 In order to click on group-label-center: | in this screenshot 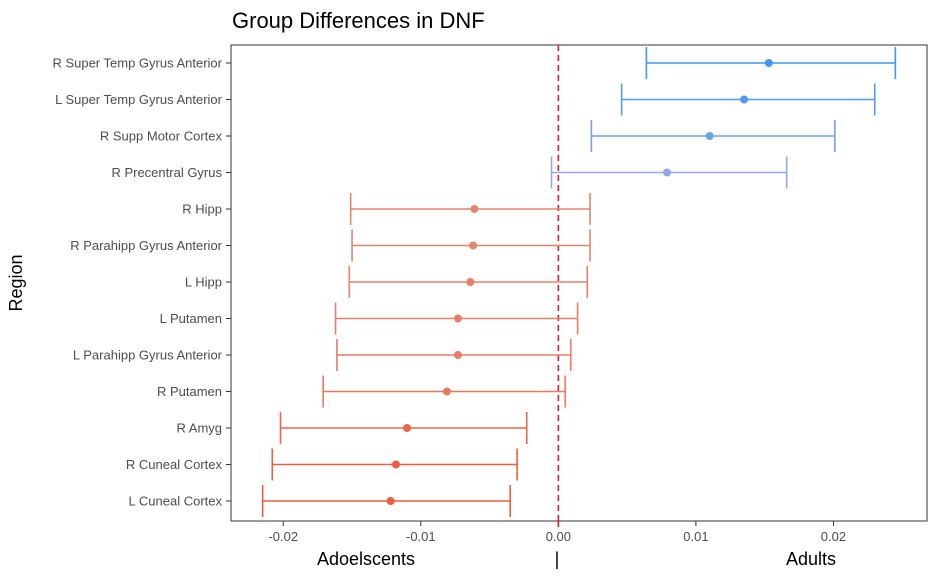, I will do `click(557, 559)`.